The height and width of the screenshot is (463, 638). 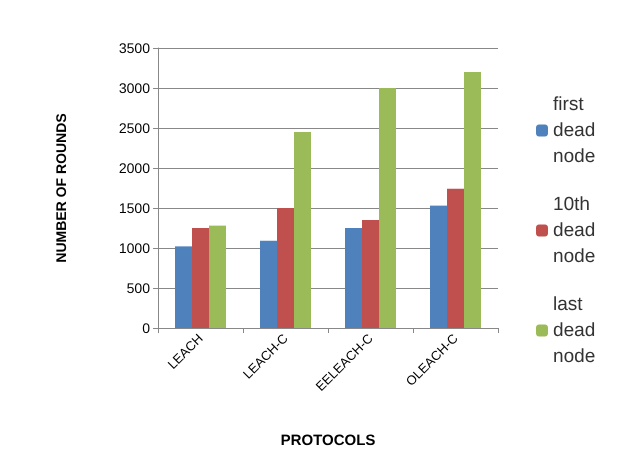 I want to click on y-tick-label: 1500, so click(x=134, y=208).